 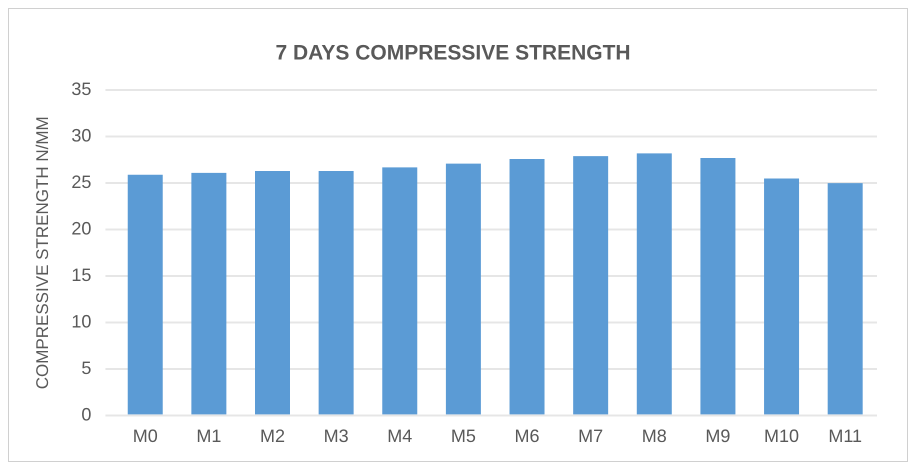 I want to click on y-tick-label: 10, so click(x=81, y=321).